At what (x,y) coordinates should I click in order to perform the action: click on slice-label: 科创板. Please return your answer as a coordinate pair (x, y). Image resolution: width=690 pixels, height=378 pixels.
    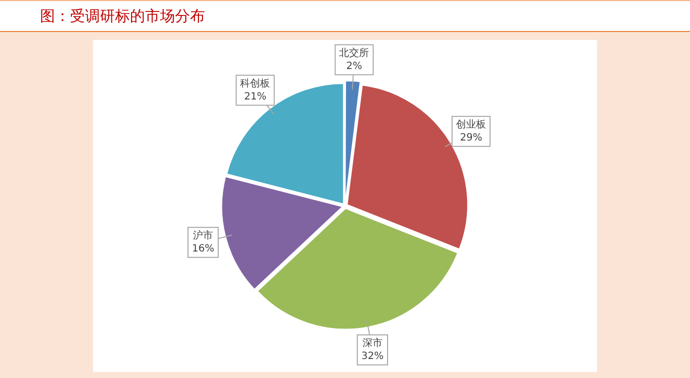
    Looking at the image, I should click on (255, 83).